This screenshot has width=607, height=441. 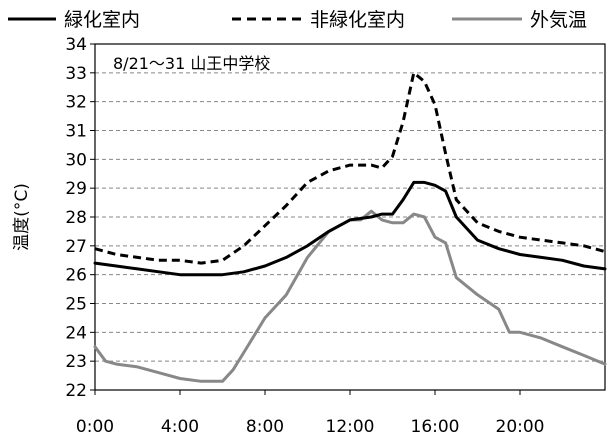 I want to click on legend-label-2: 外気温, so click(x=558, y=20).